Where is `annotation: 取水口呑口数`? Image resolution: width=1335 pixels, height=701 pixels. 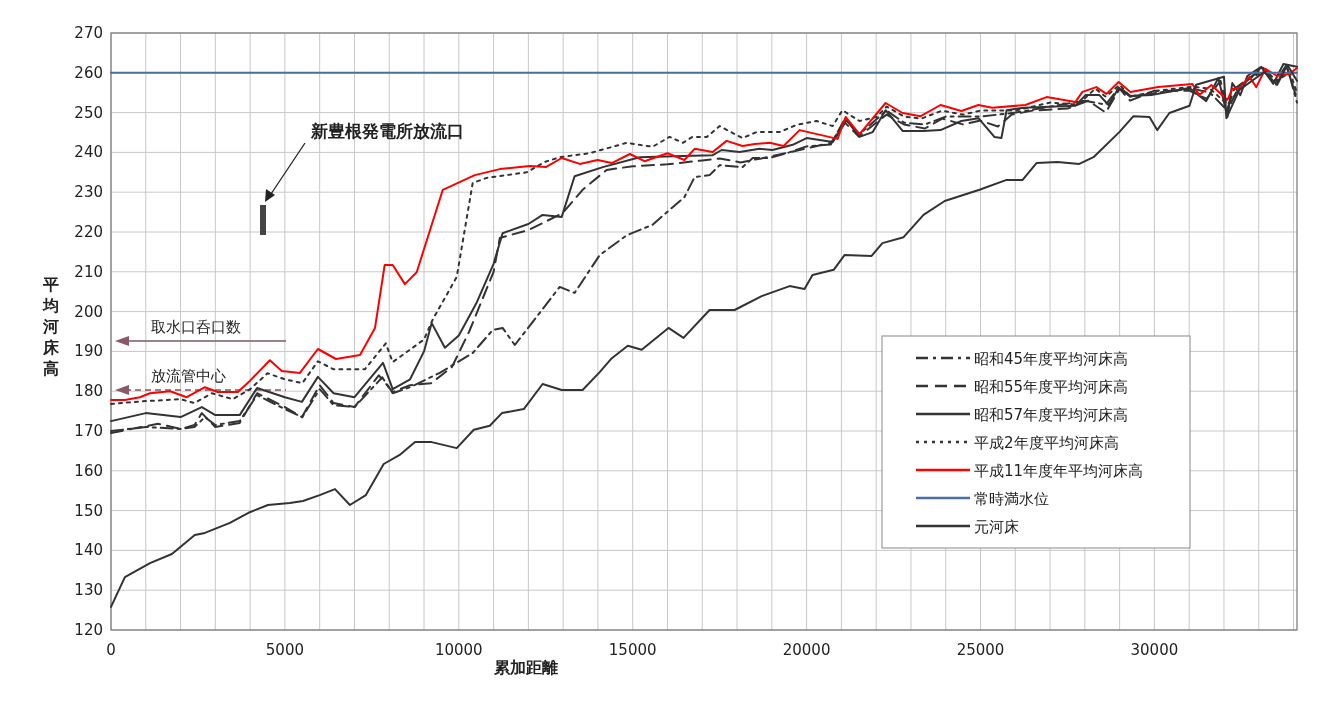 annotation: 取水口呑口数 is located at coordinates (196, 327).